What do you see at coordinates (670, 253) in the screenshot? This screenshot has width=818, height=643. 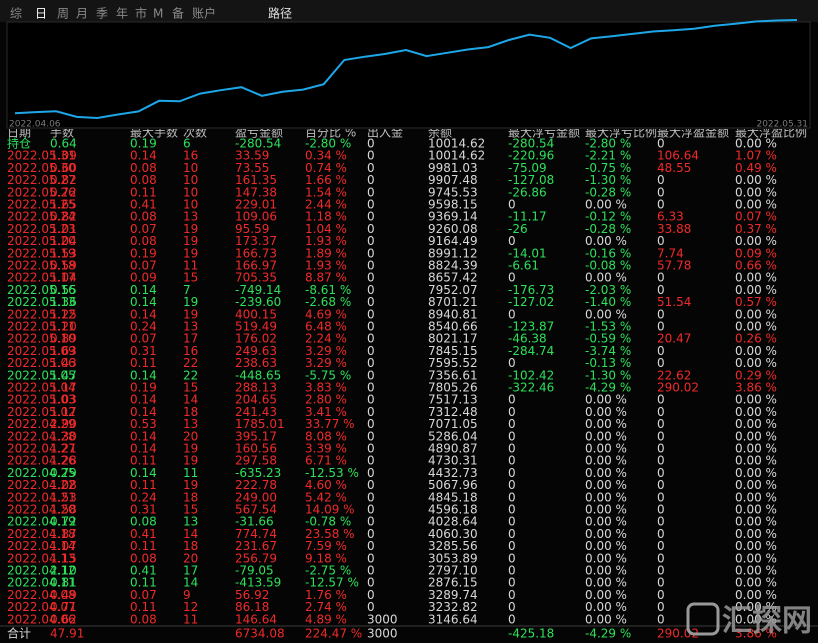 I see `cell: 7.74` at bounding box center [670, 253].